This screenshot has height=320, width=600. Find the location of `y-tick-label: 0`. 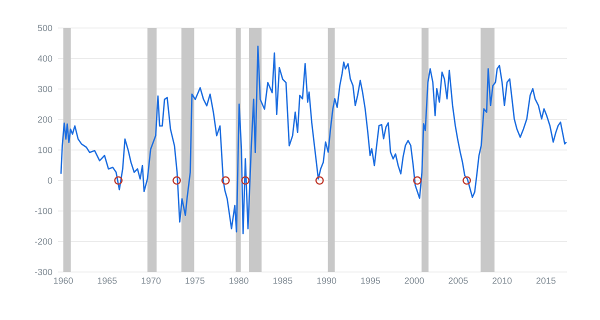

y-tick-label: 0 is located at coordinates (50, 180).